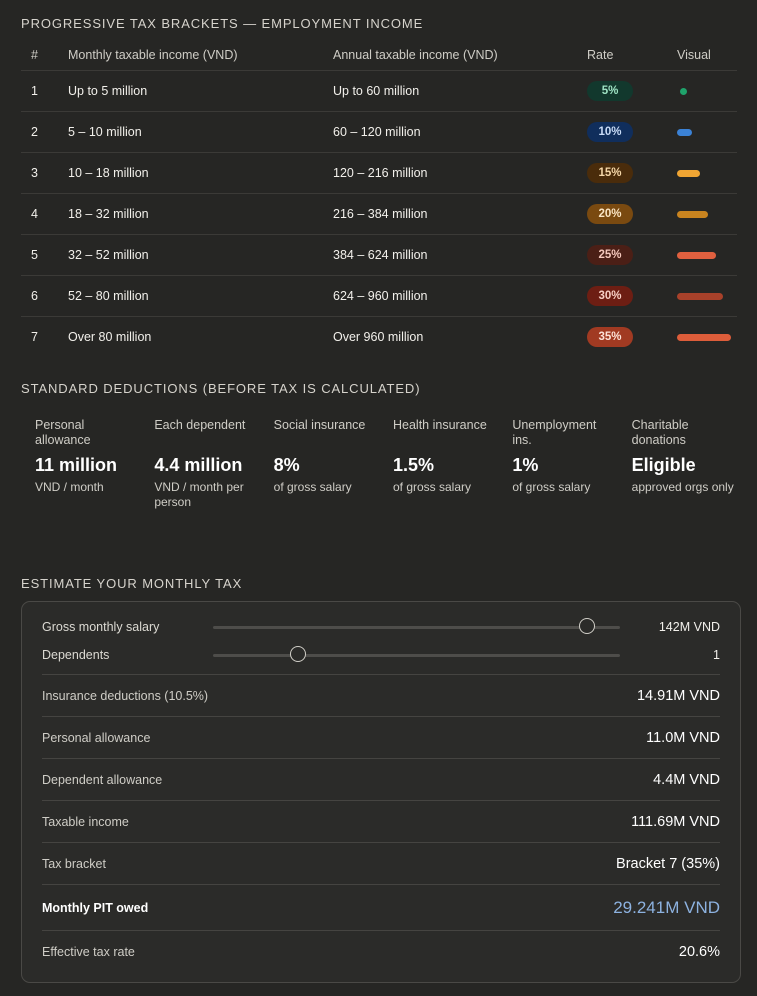  What do you see at coordinates (682, 487) in the screenshot?
I see `deduction-sub: approved orgs only` at bounding box center [682, 487].